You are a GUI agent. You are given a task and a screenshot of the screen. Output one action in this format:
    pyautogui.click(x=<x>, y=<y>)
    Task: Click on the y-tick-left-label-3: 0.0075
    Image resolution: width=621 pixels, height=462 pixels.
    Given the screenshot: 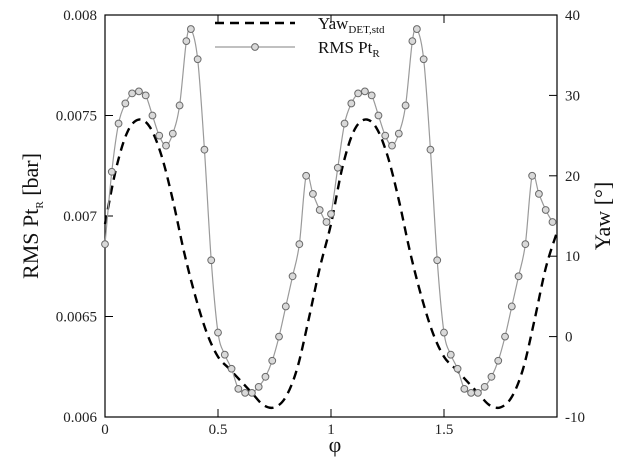 What is the action you would take?
    pyautogui.click(x=76, y=117)
    